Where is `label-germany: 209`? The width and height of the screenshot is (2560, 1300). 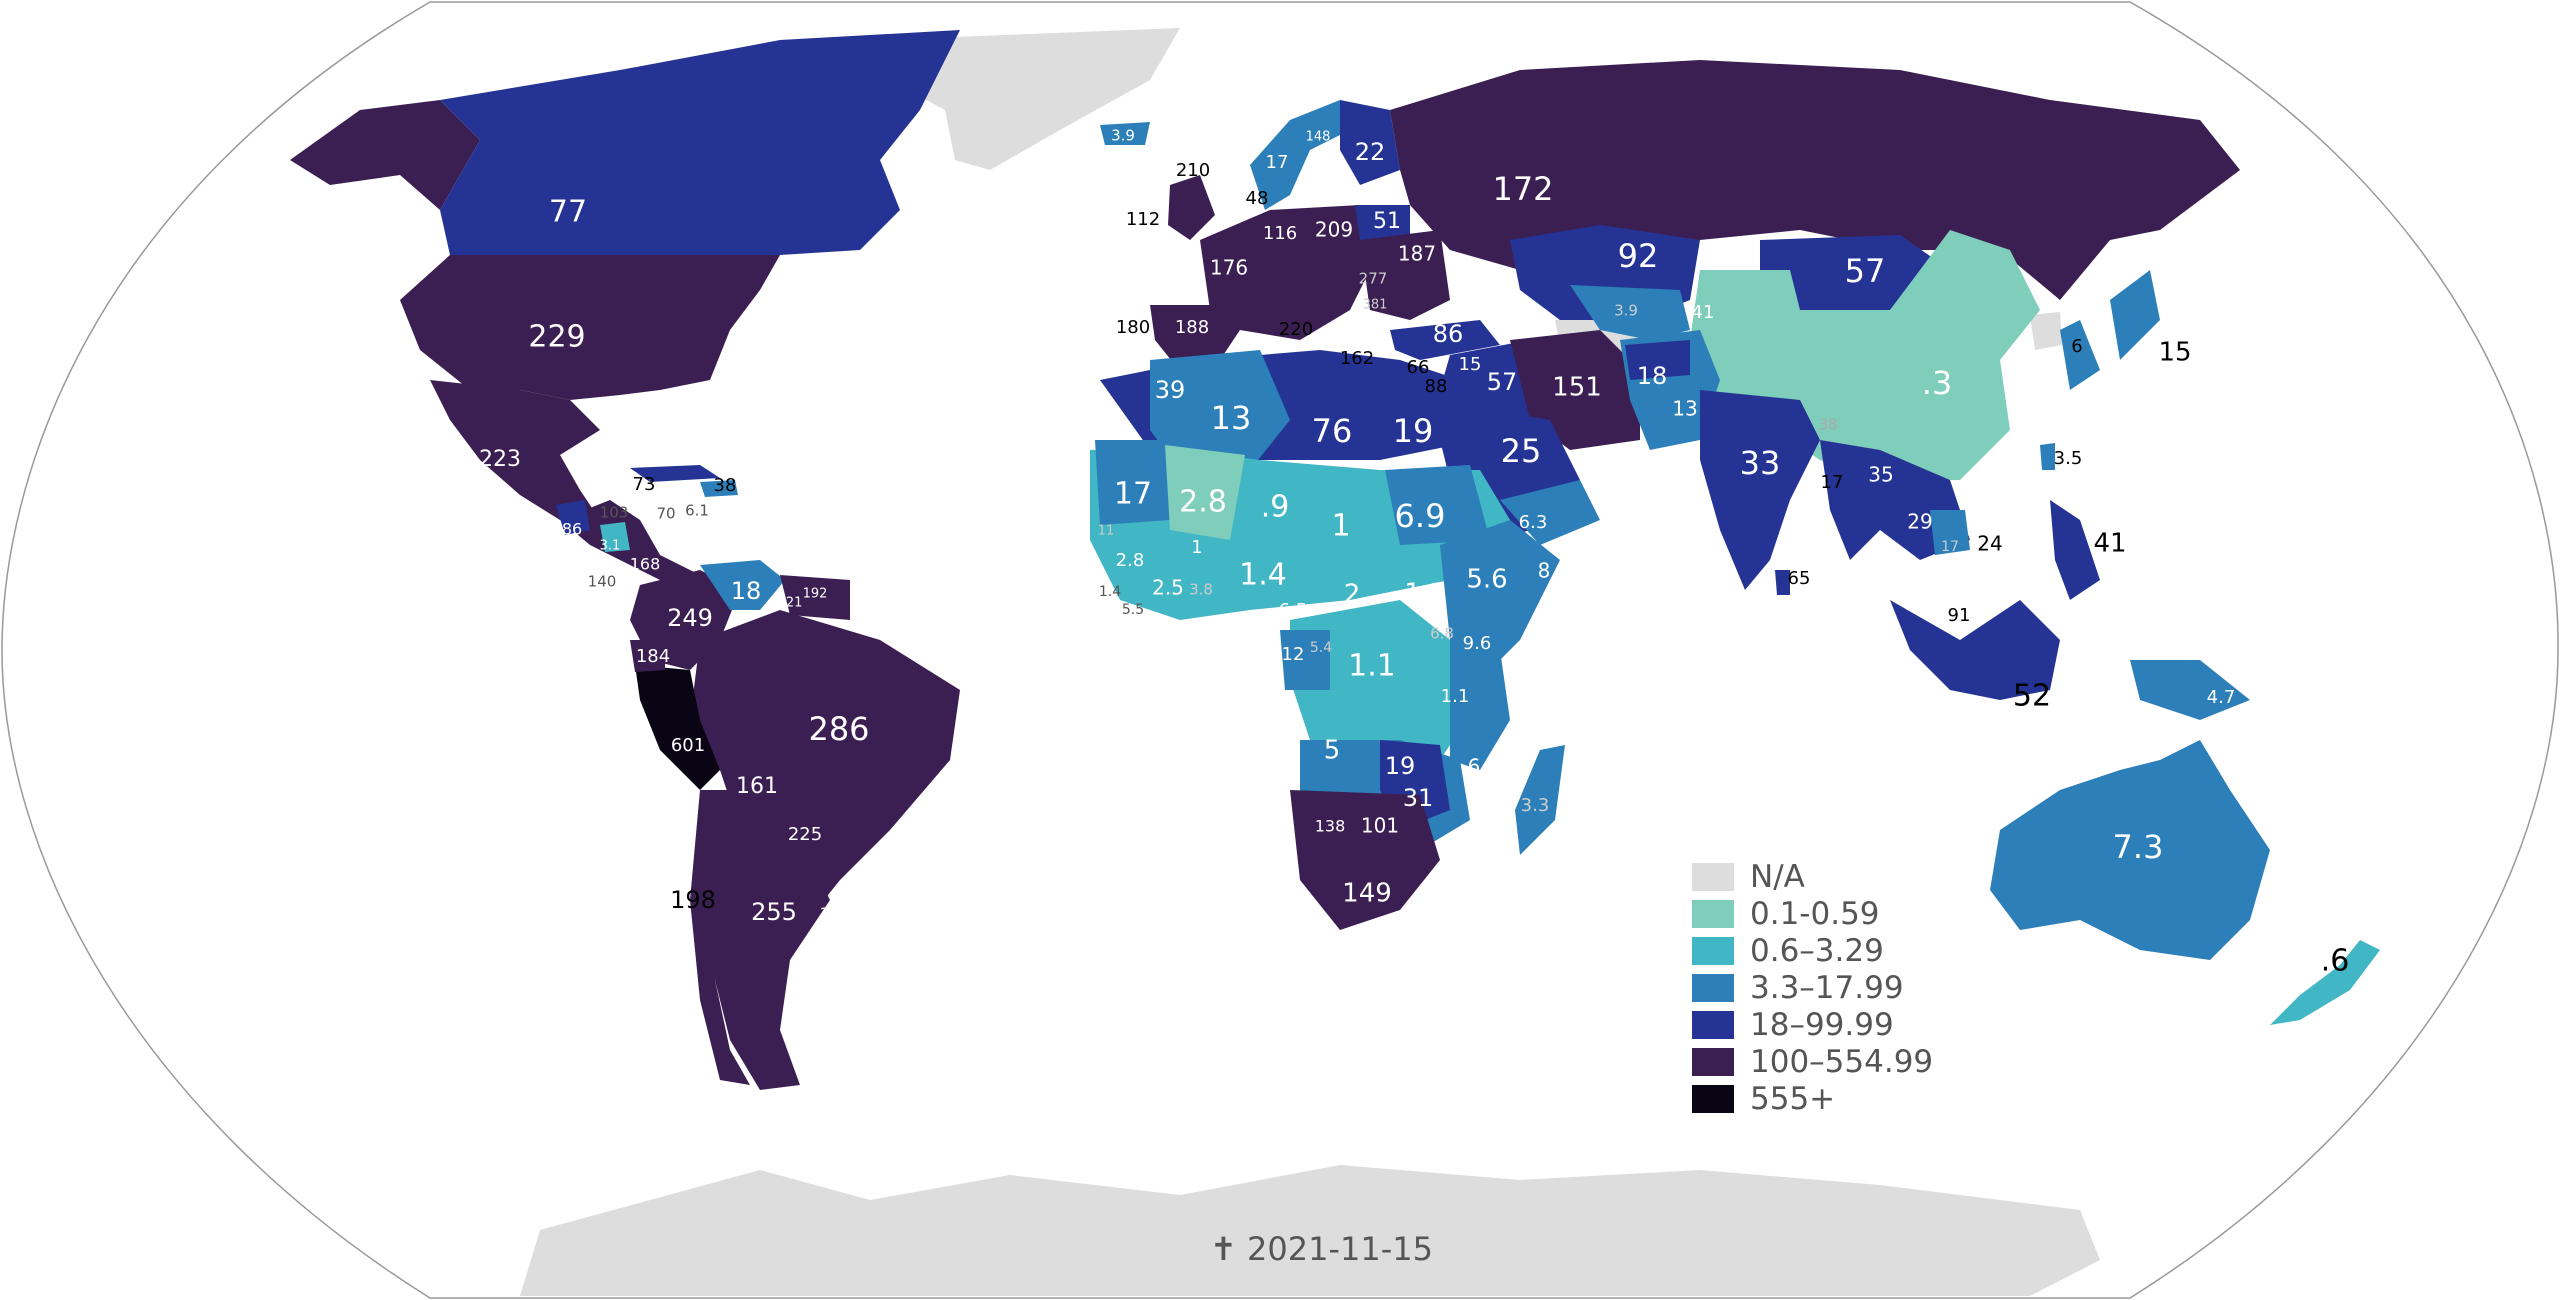
label-germany: 209 is located at coordinates (1334, 230).